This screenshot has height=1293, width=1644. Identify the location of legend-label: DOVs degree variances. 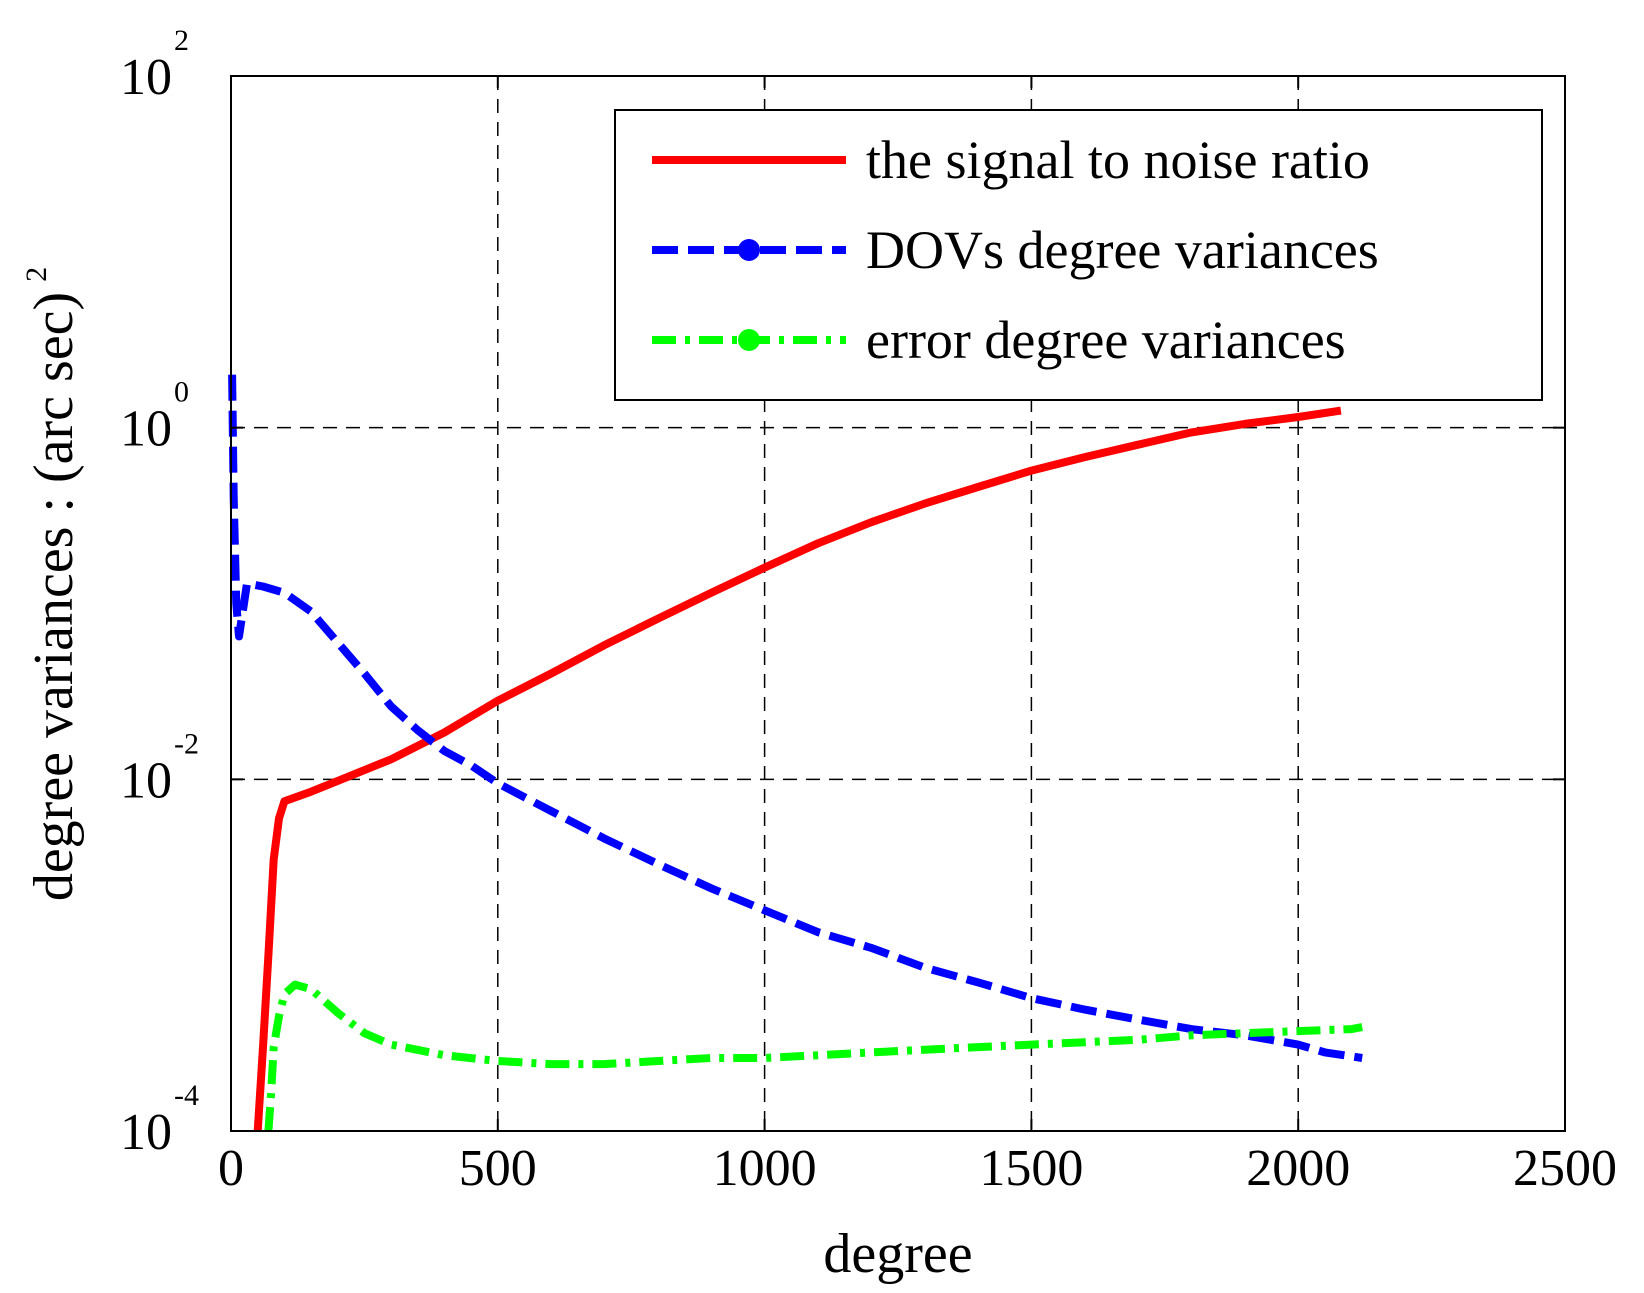
(1122, 250).